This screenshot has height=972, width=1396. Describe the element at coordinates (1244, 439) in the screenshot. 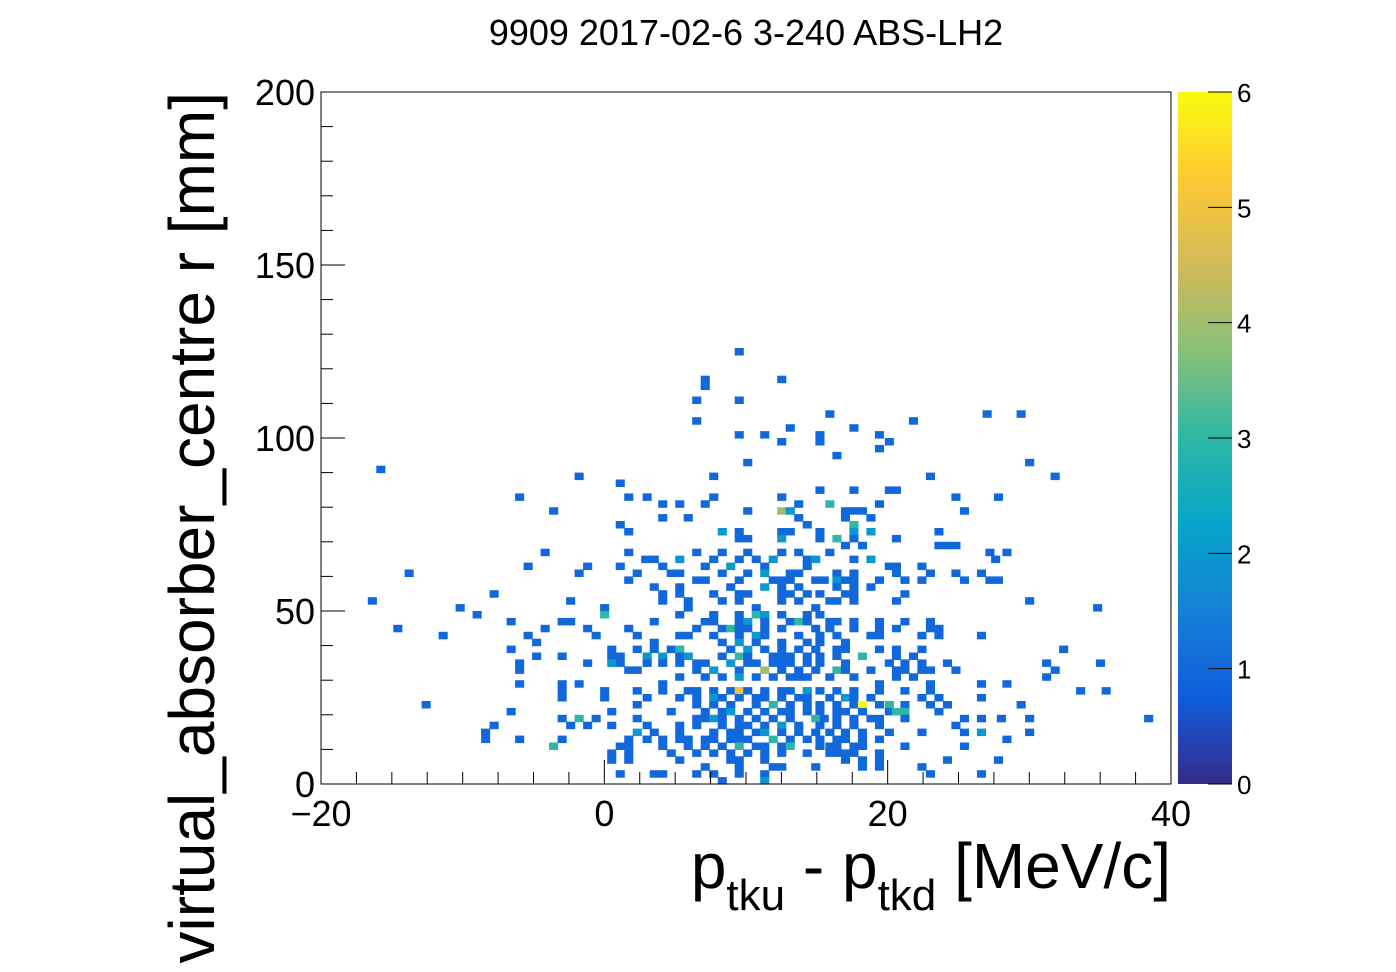

I see `colorbar-tick-label: 3` at that location.